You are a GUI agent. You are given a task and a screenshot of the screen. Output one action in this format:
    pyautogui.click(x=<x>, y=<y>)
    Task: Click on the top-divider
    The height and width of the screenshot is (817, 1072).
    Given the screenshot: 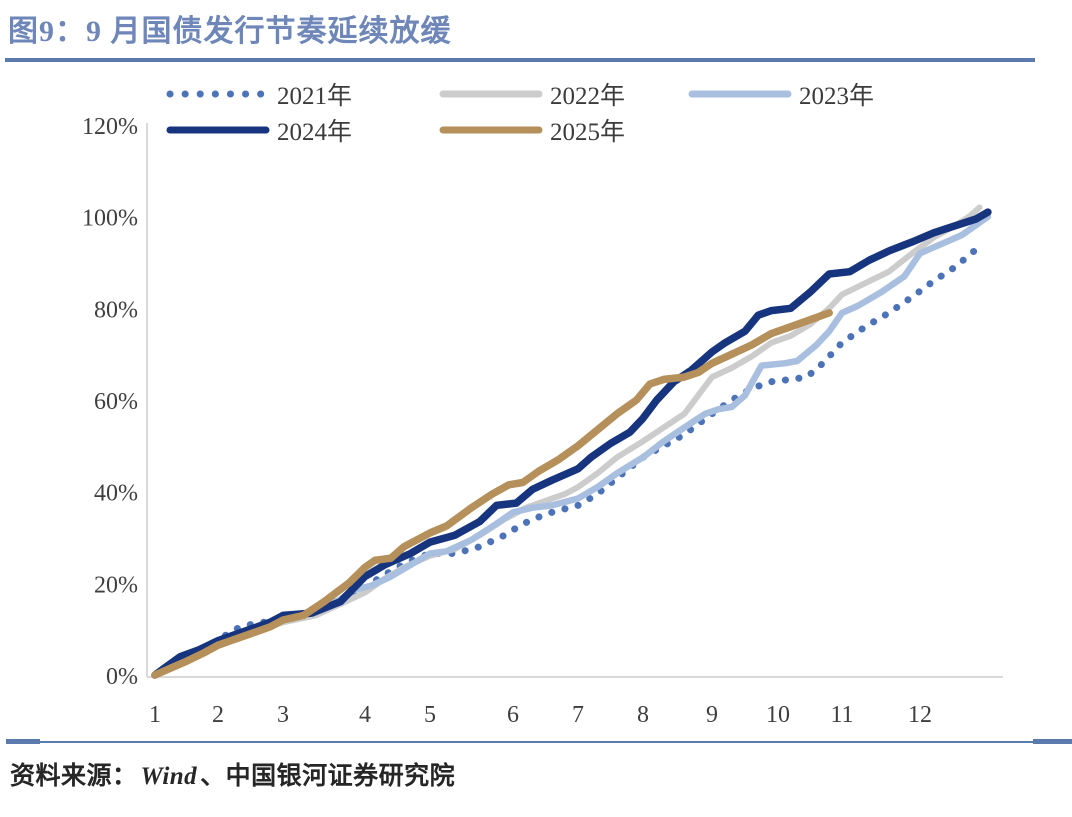 What is the action you would take?
    pyautogui.click(x=520, y=60)
    